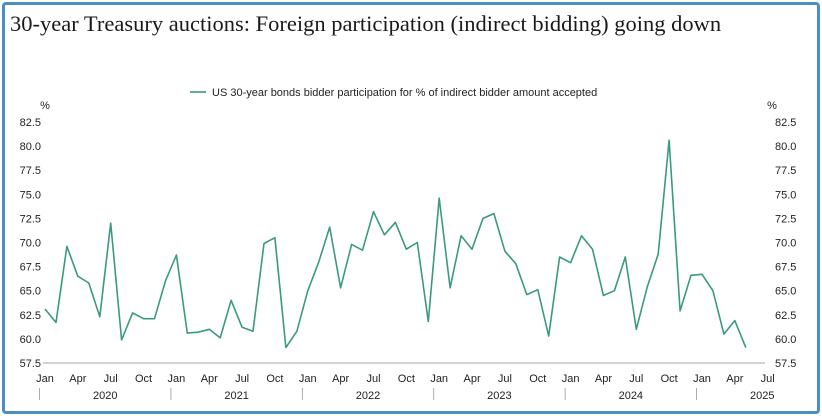 The width and height of the screenshot is (822, 416). What do you see at coordinates (785, 123) in the screenshot?
I see `y-tick-label-right: 82.5` at bounding box center [785, 123].